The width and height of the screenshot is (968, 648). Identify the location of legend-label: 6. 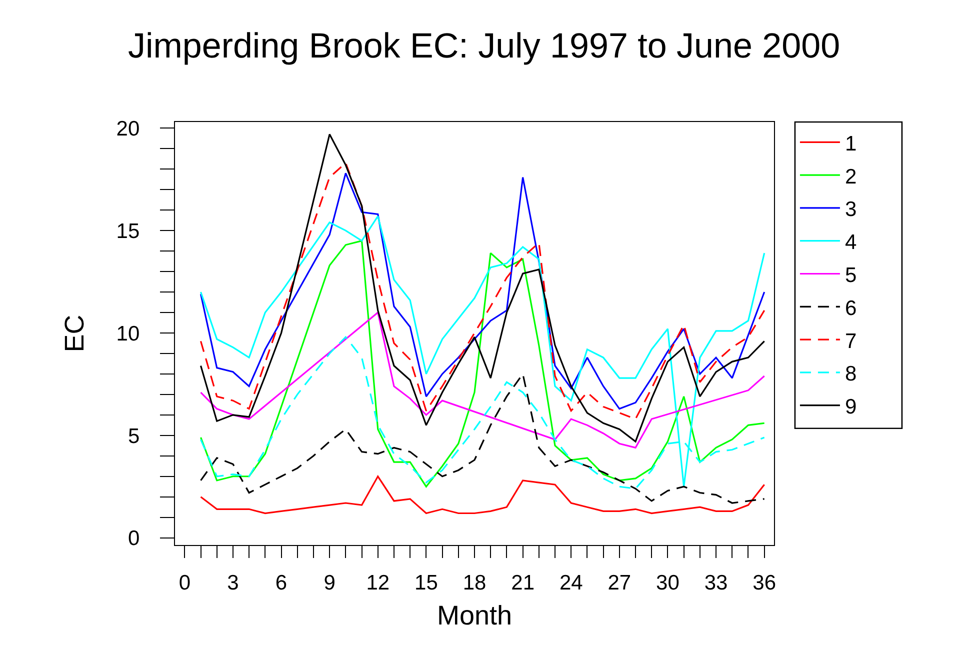
(850, 308).